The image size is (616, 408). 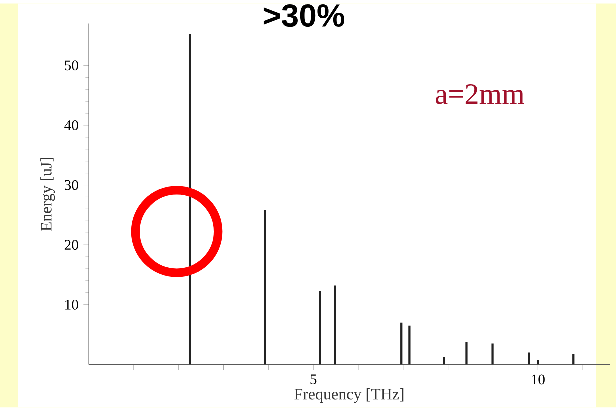 What do you see at coordinates (304, 16) in the screenshot?
I see `chart-title: >30%` at bounding box center [304, 16].